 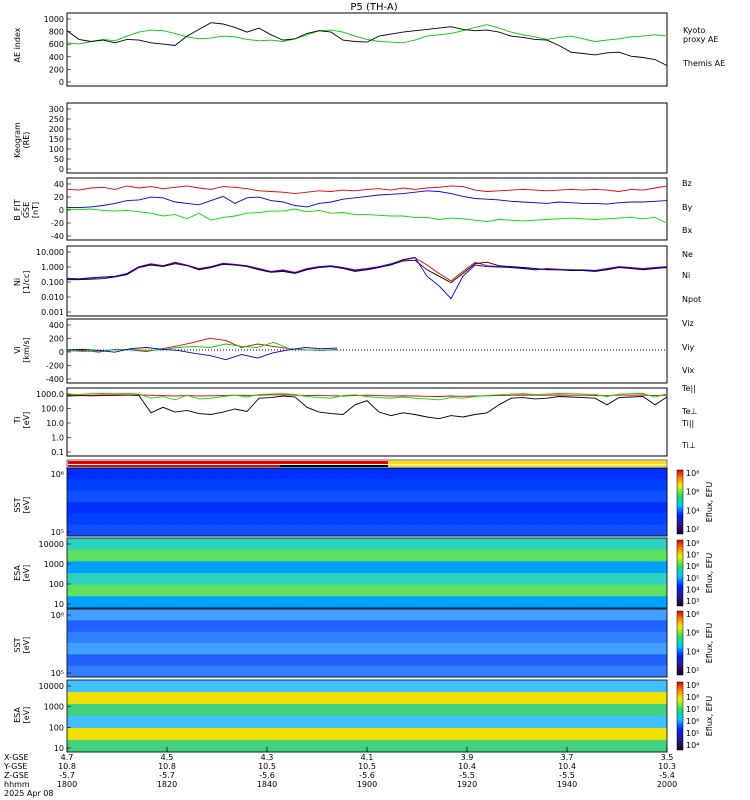 I want to click on esa-elec-cbar-tick-3: 10⁶, so click(x=692, y=721).